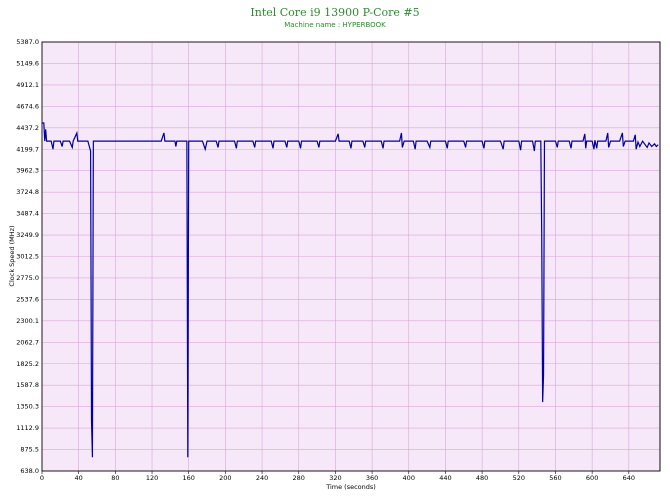  I want to click on x-tick-label: 280, so click(299, 478).